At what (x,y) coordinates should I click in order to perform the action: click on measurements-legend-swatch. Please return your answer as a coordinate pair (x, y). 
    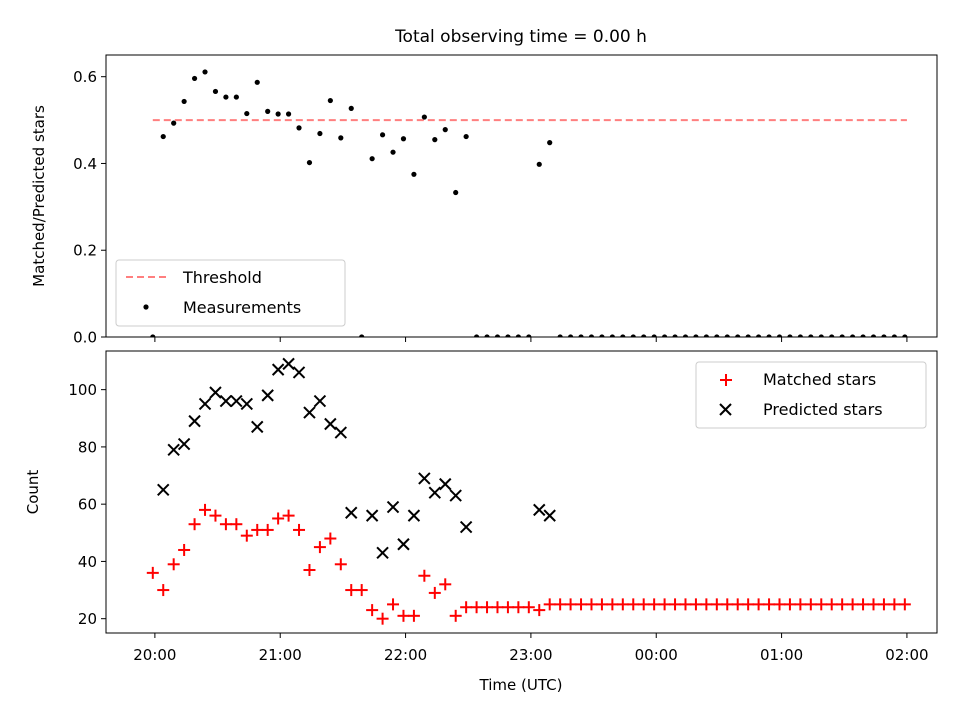
    Looking at the image, I should click on (146, 307).